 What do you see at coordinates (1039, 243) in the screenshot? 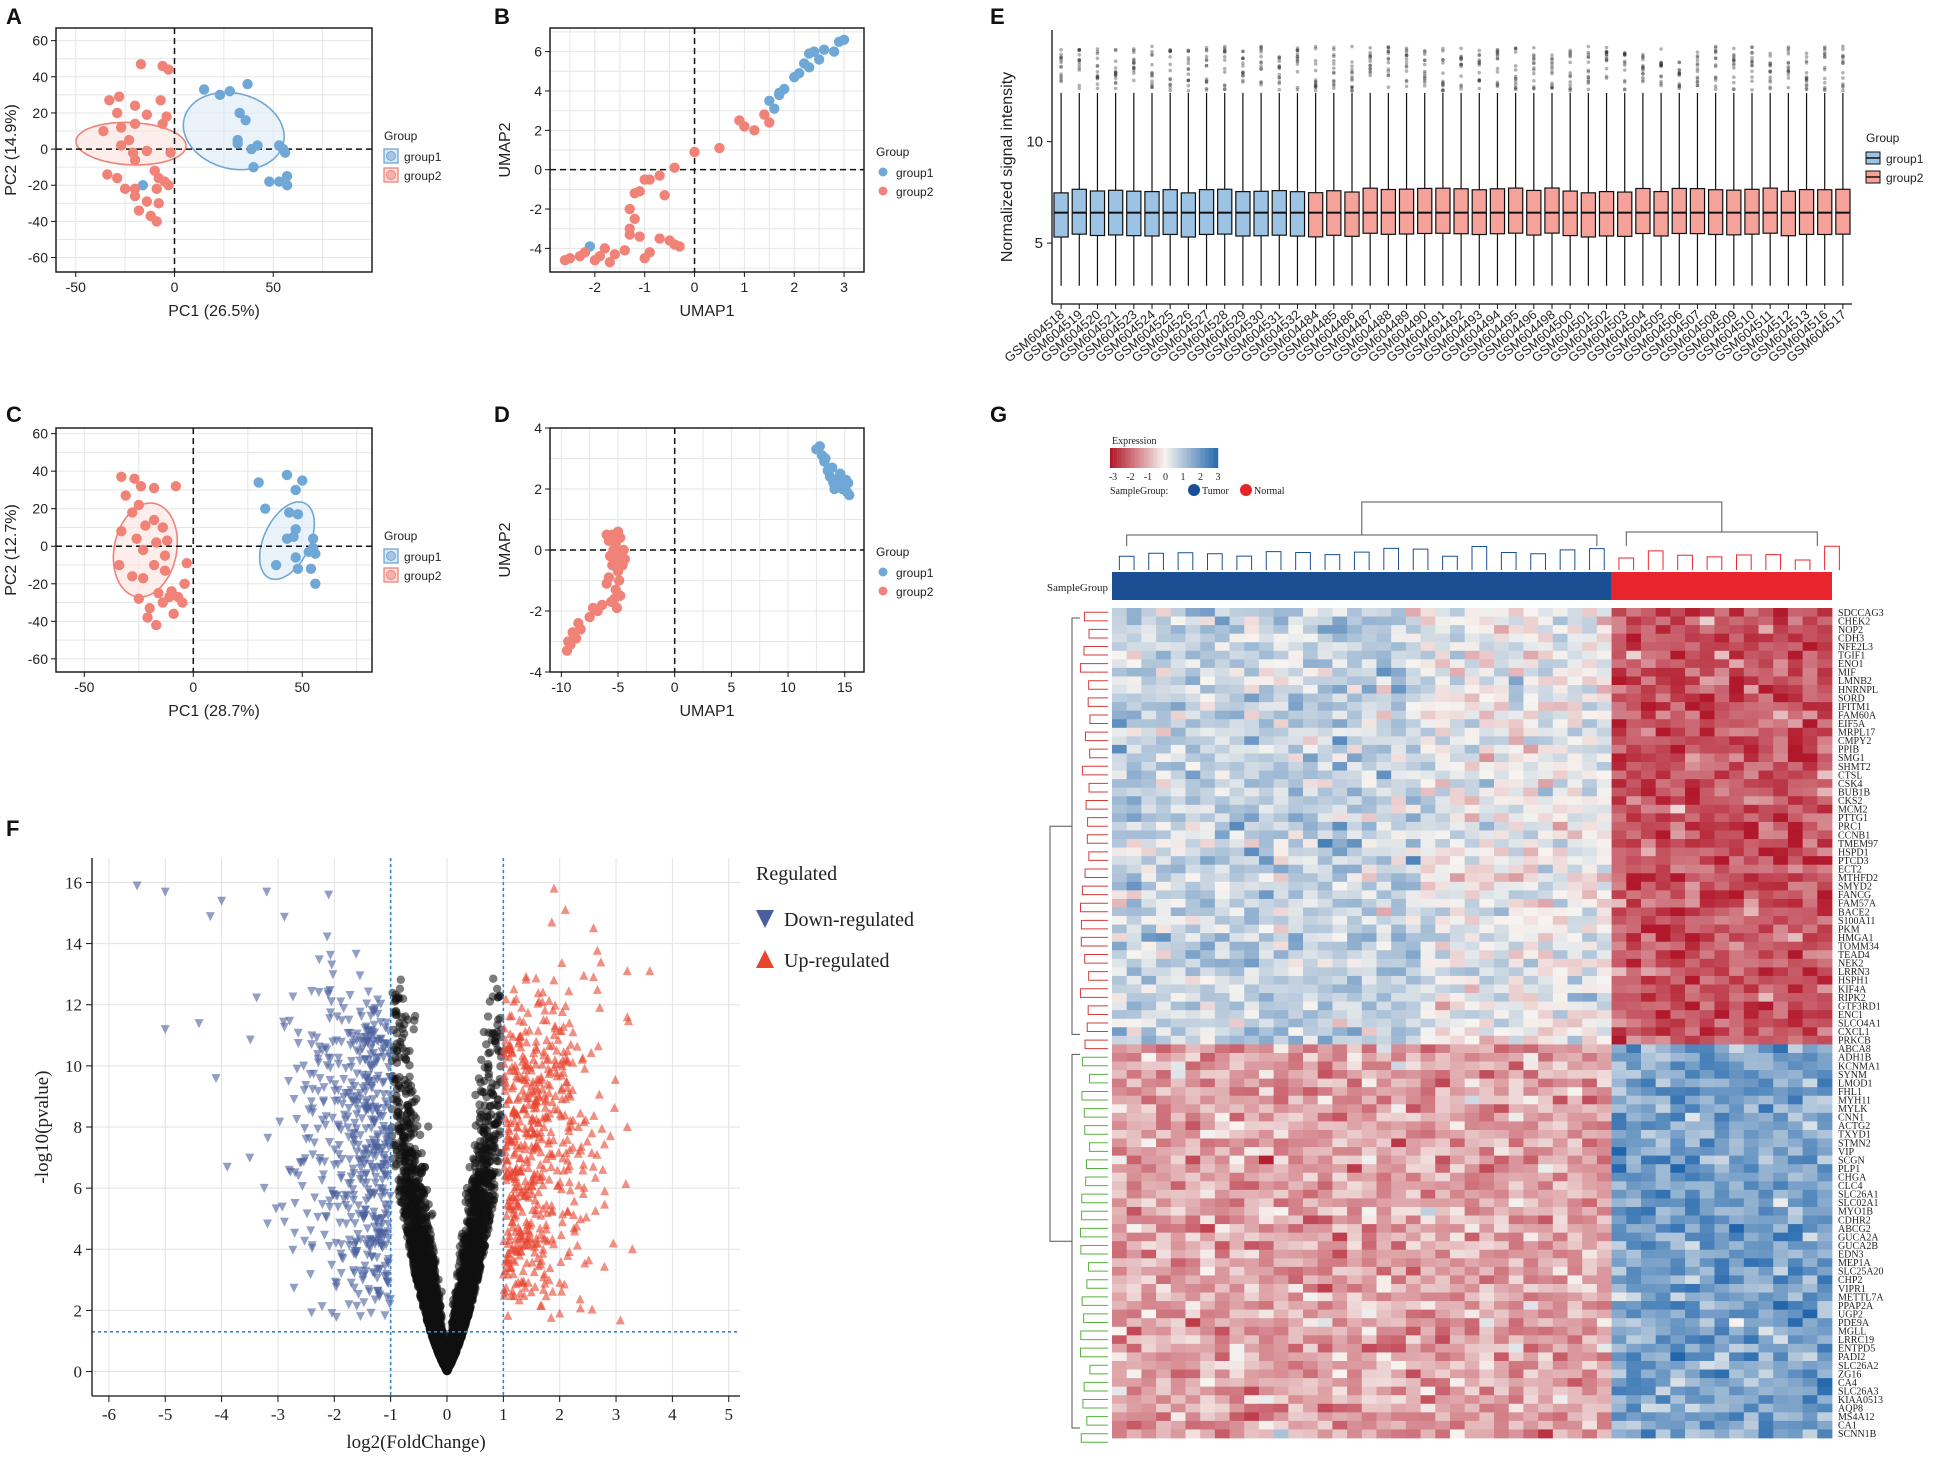
I see `y-tick-label: 5` at bounding box center [1039, 243].